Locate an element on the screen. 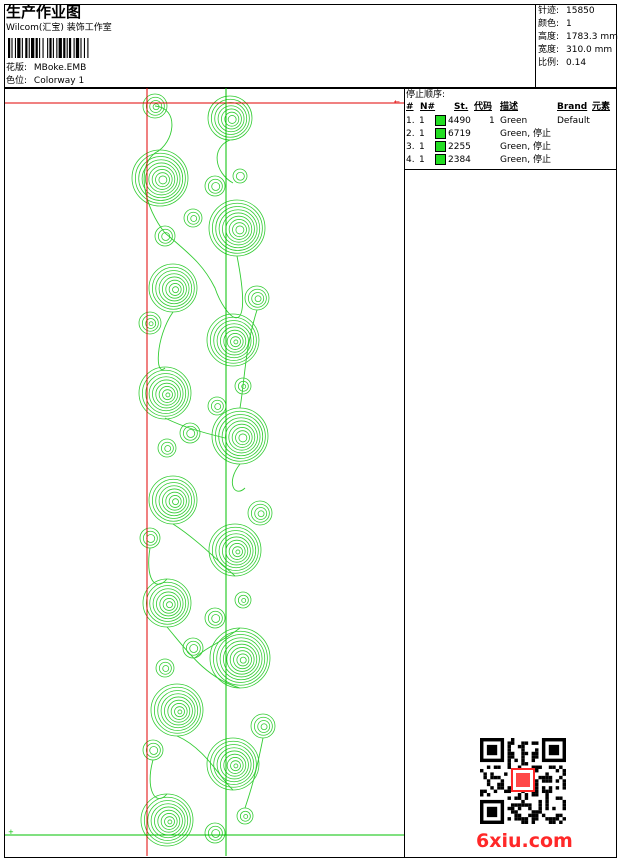 The width and height of the screenshot is (620, 860). header-stitches: St. is located at coordinates (461, 107).